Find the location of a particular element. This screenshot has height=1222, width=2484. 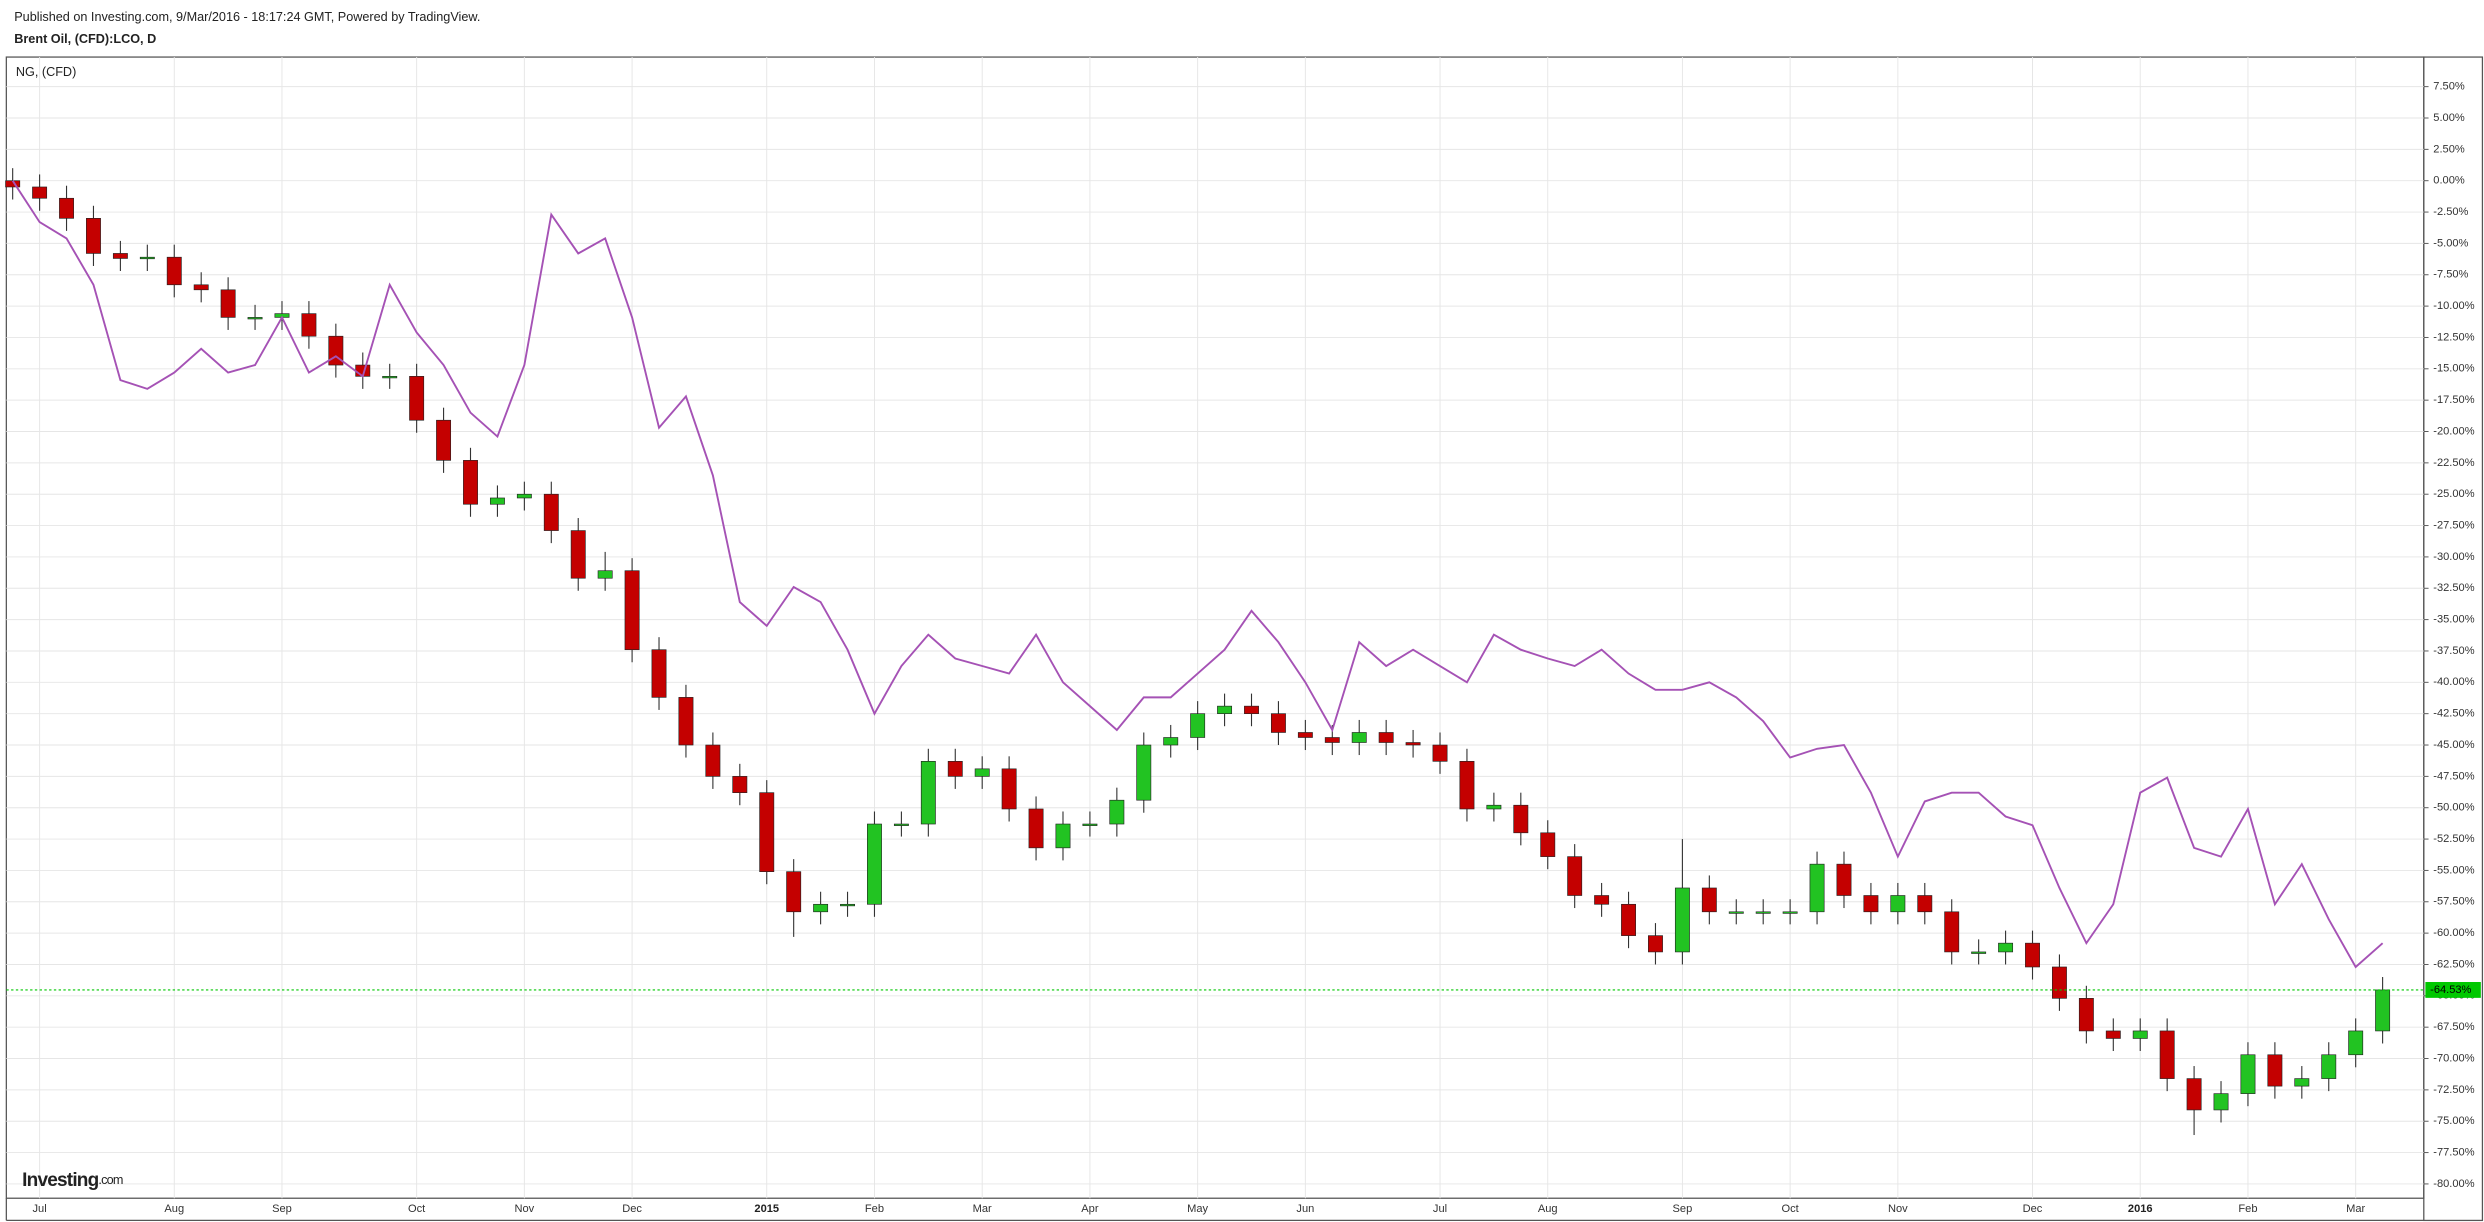

y-tick-label: 2.50% is located at coordinates (2449, 149).